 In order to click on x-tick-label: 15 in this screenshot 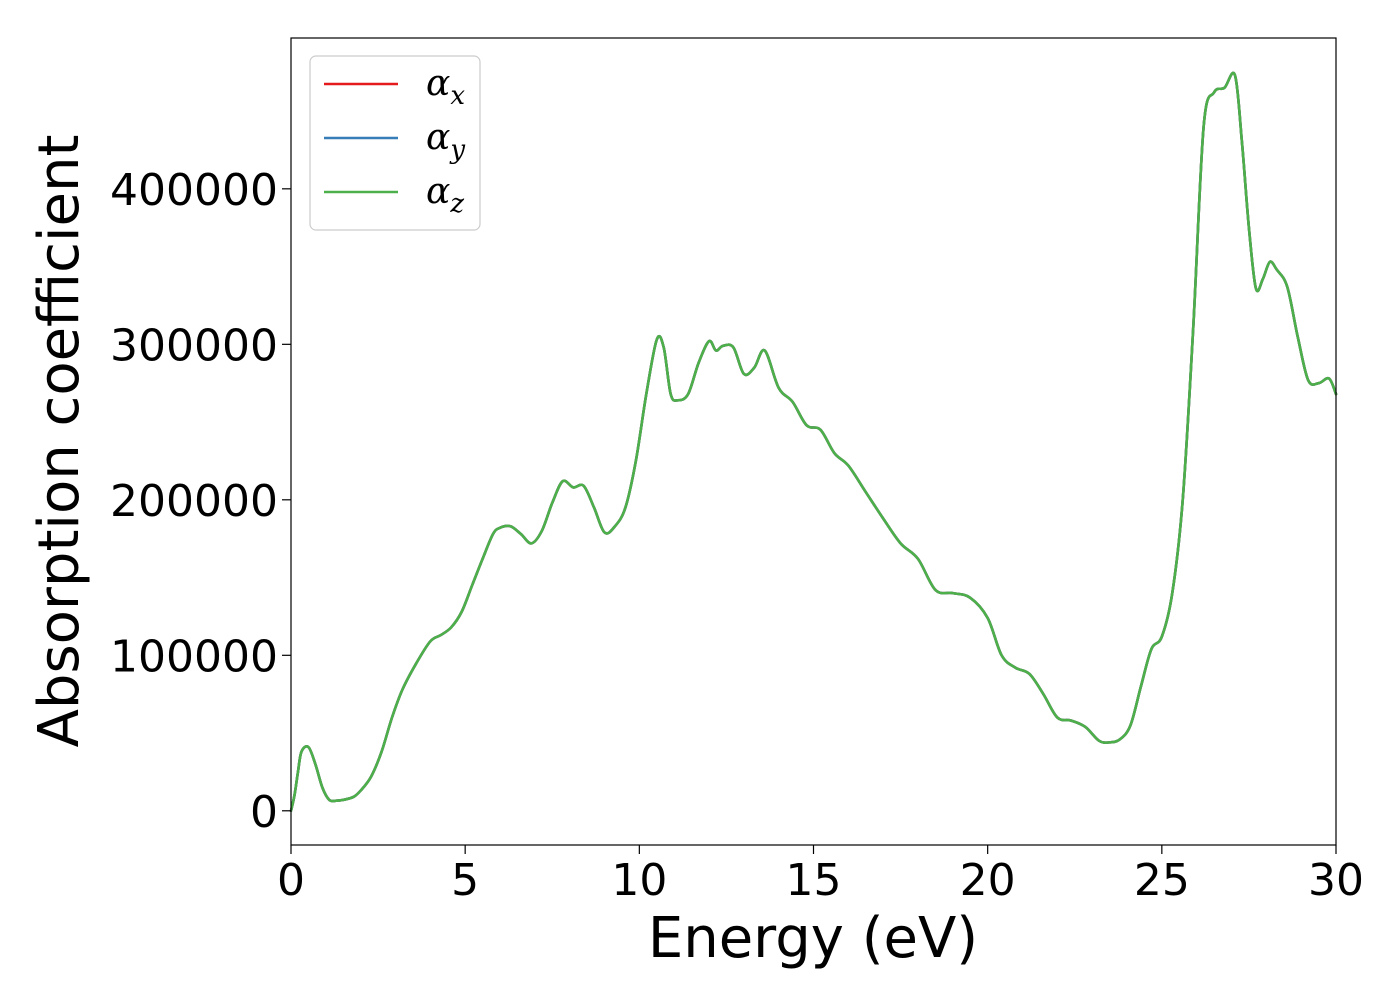, I will do `click(814, 880)`.